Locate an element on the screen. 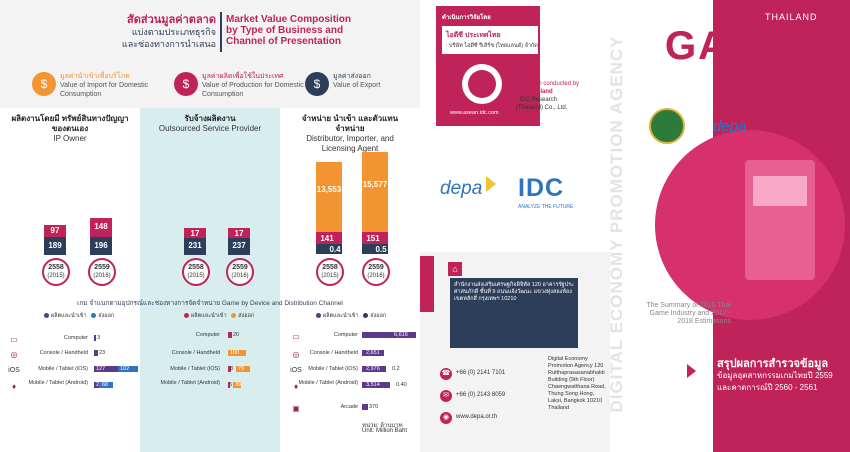  value-os-2016-production: 17 is located at coordinates (239, 233).